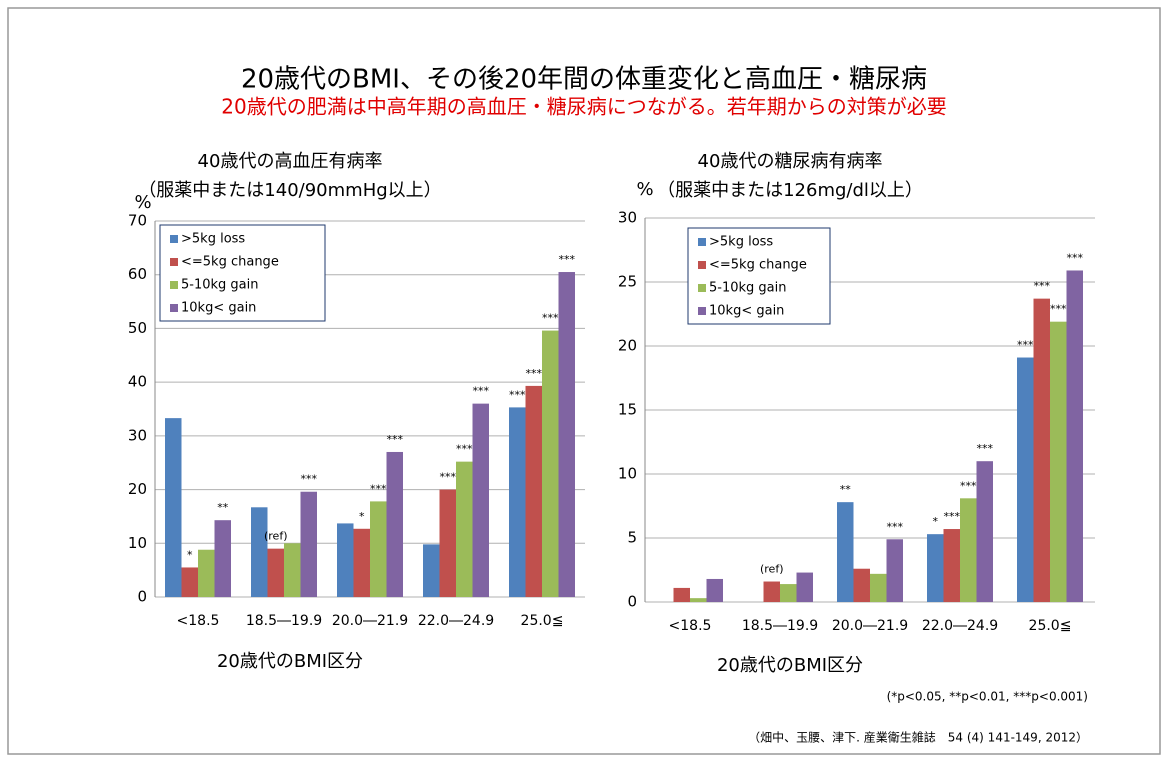 This screenshot has height=762, width=1169. Describe the element at coordinates (584, 80) in the screenshot. I see `slide-title: 20歳代のBMI、その後20年間の体重変化と高血圧・糖尿病` at that location.